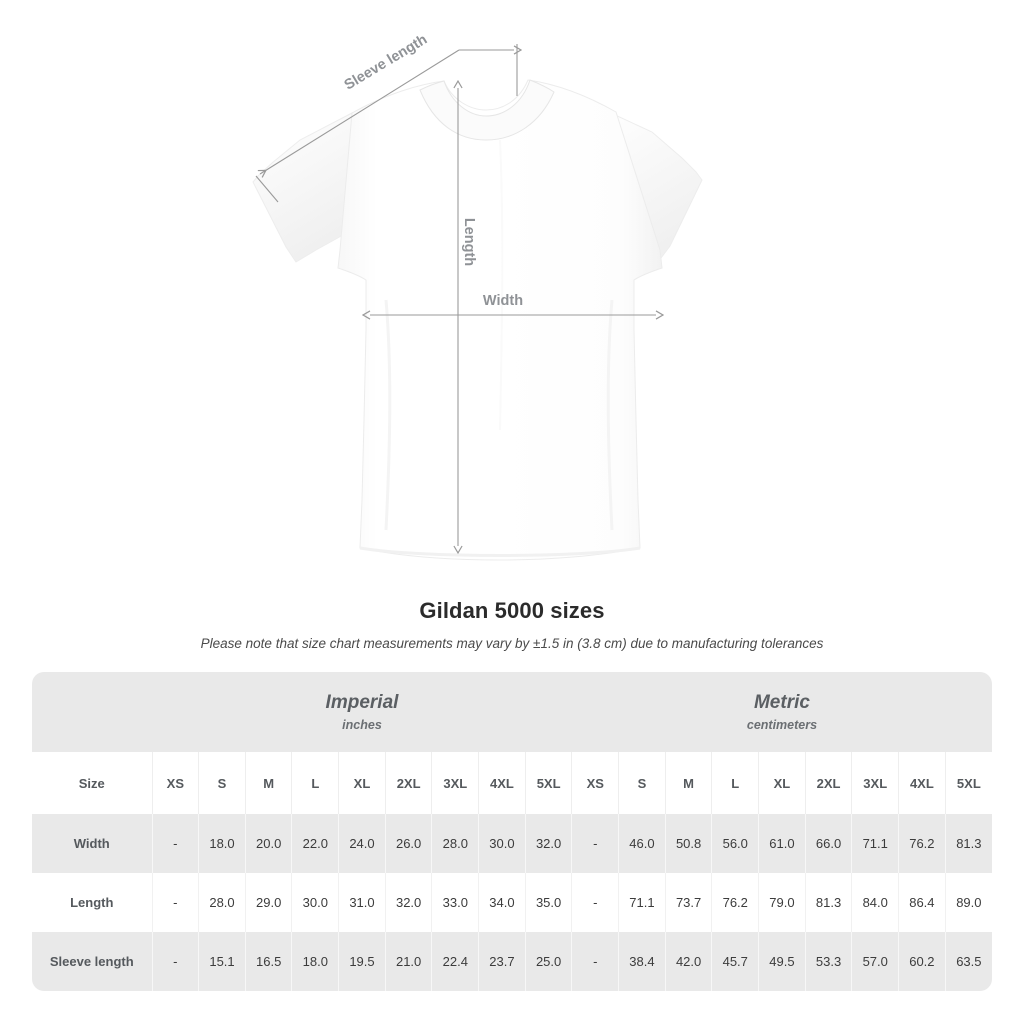 This screenshot has height=1024, width=1024. Describe the element at coordinates (875, 902) in the screenshot. I see `cell-metric-3xl: 84.0` at that location.